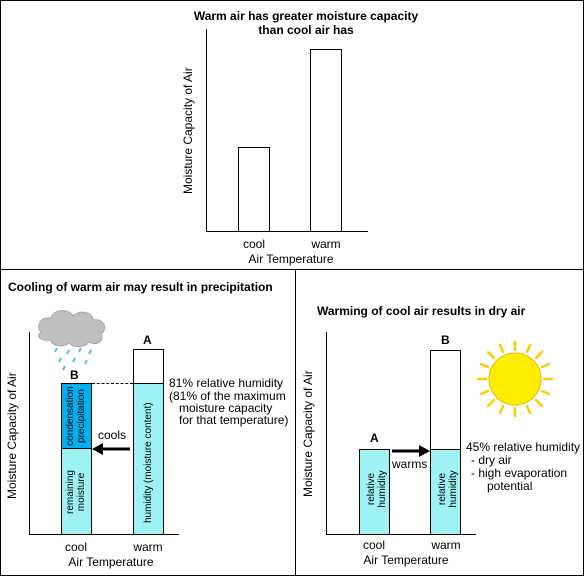 This screenshot has height=576, width=584. Describe the element at coordinates (406, 560) in the screenshot. I see `right-x-axis-label: Air Temperature` at that location.